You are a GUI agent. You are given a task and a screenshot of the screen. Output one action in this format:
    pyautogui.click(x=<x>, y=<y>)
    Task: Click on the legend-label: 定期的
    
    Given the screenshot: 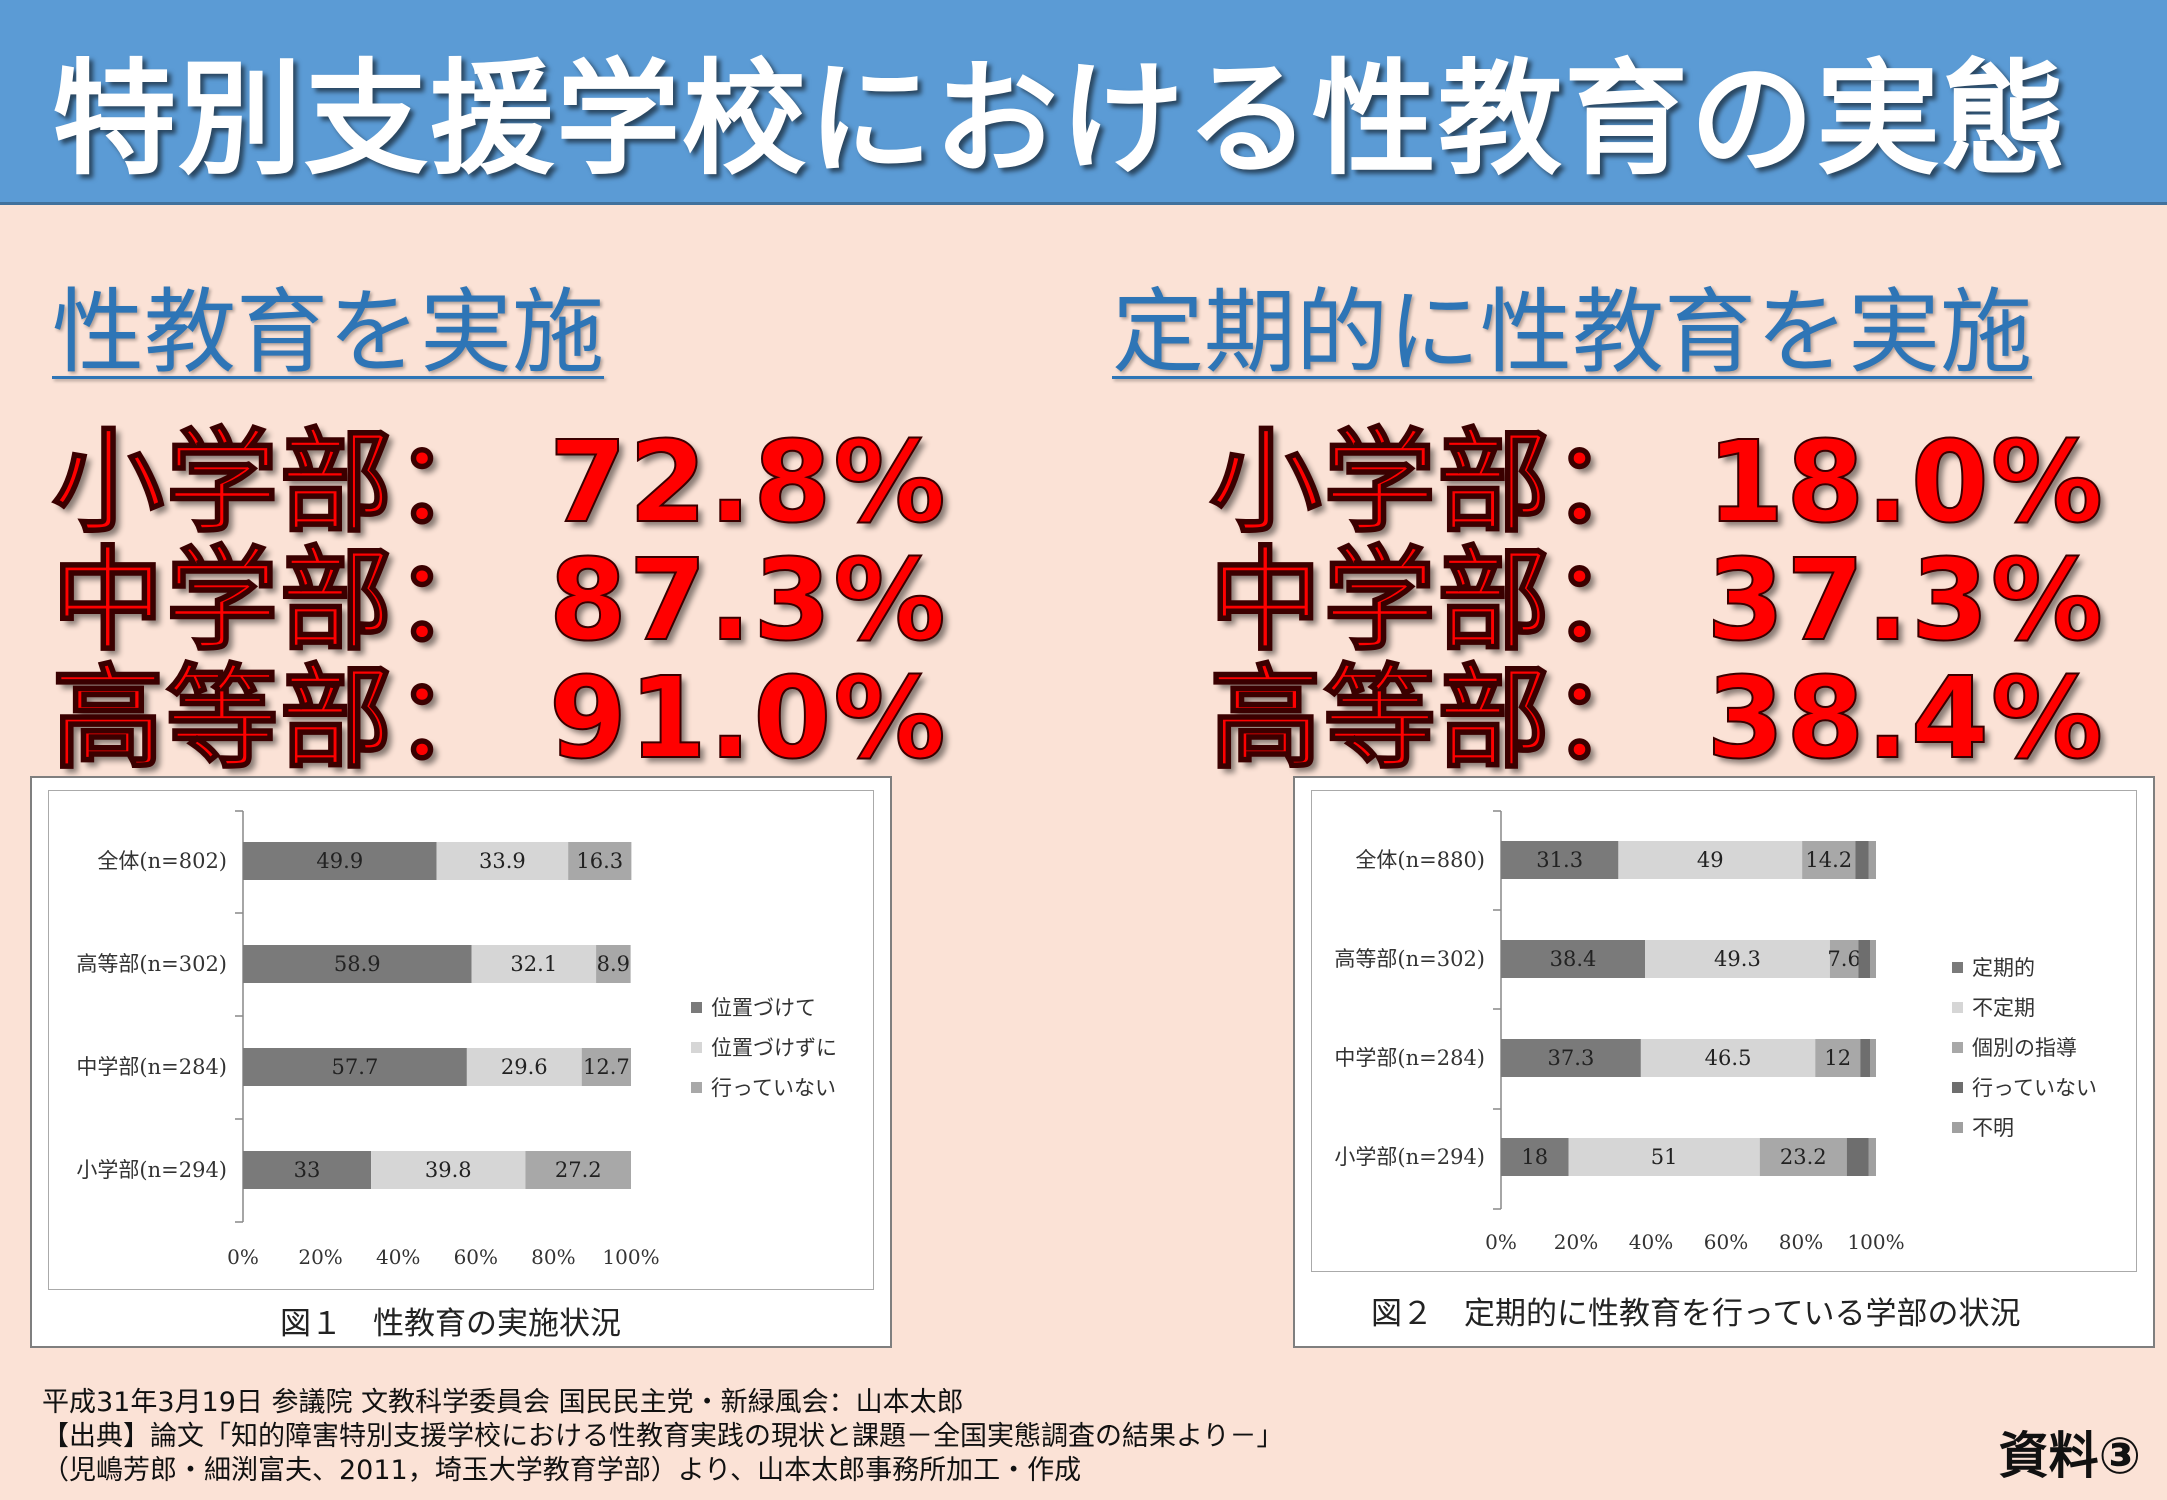 What is the action you would take?
    pyautogui.click(x=2003, y=968)
    